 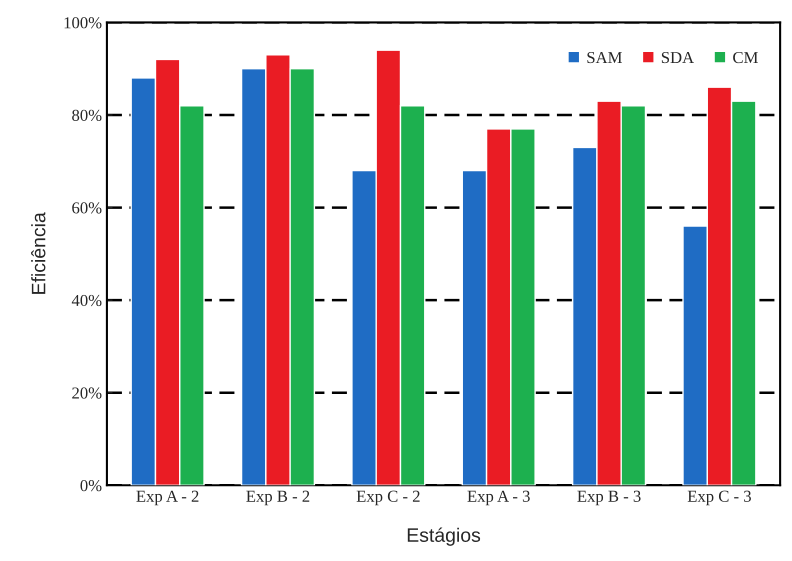 I want to click on legend-label: SDA, so click(x=678, y=58).